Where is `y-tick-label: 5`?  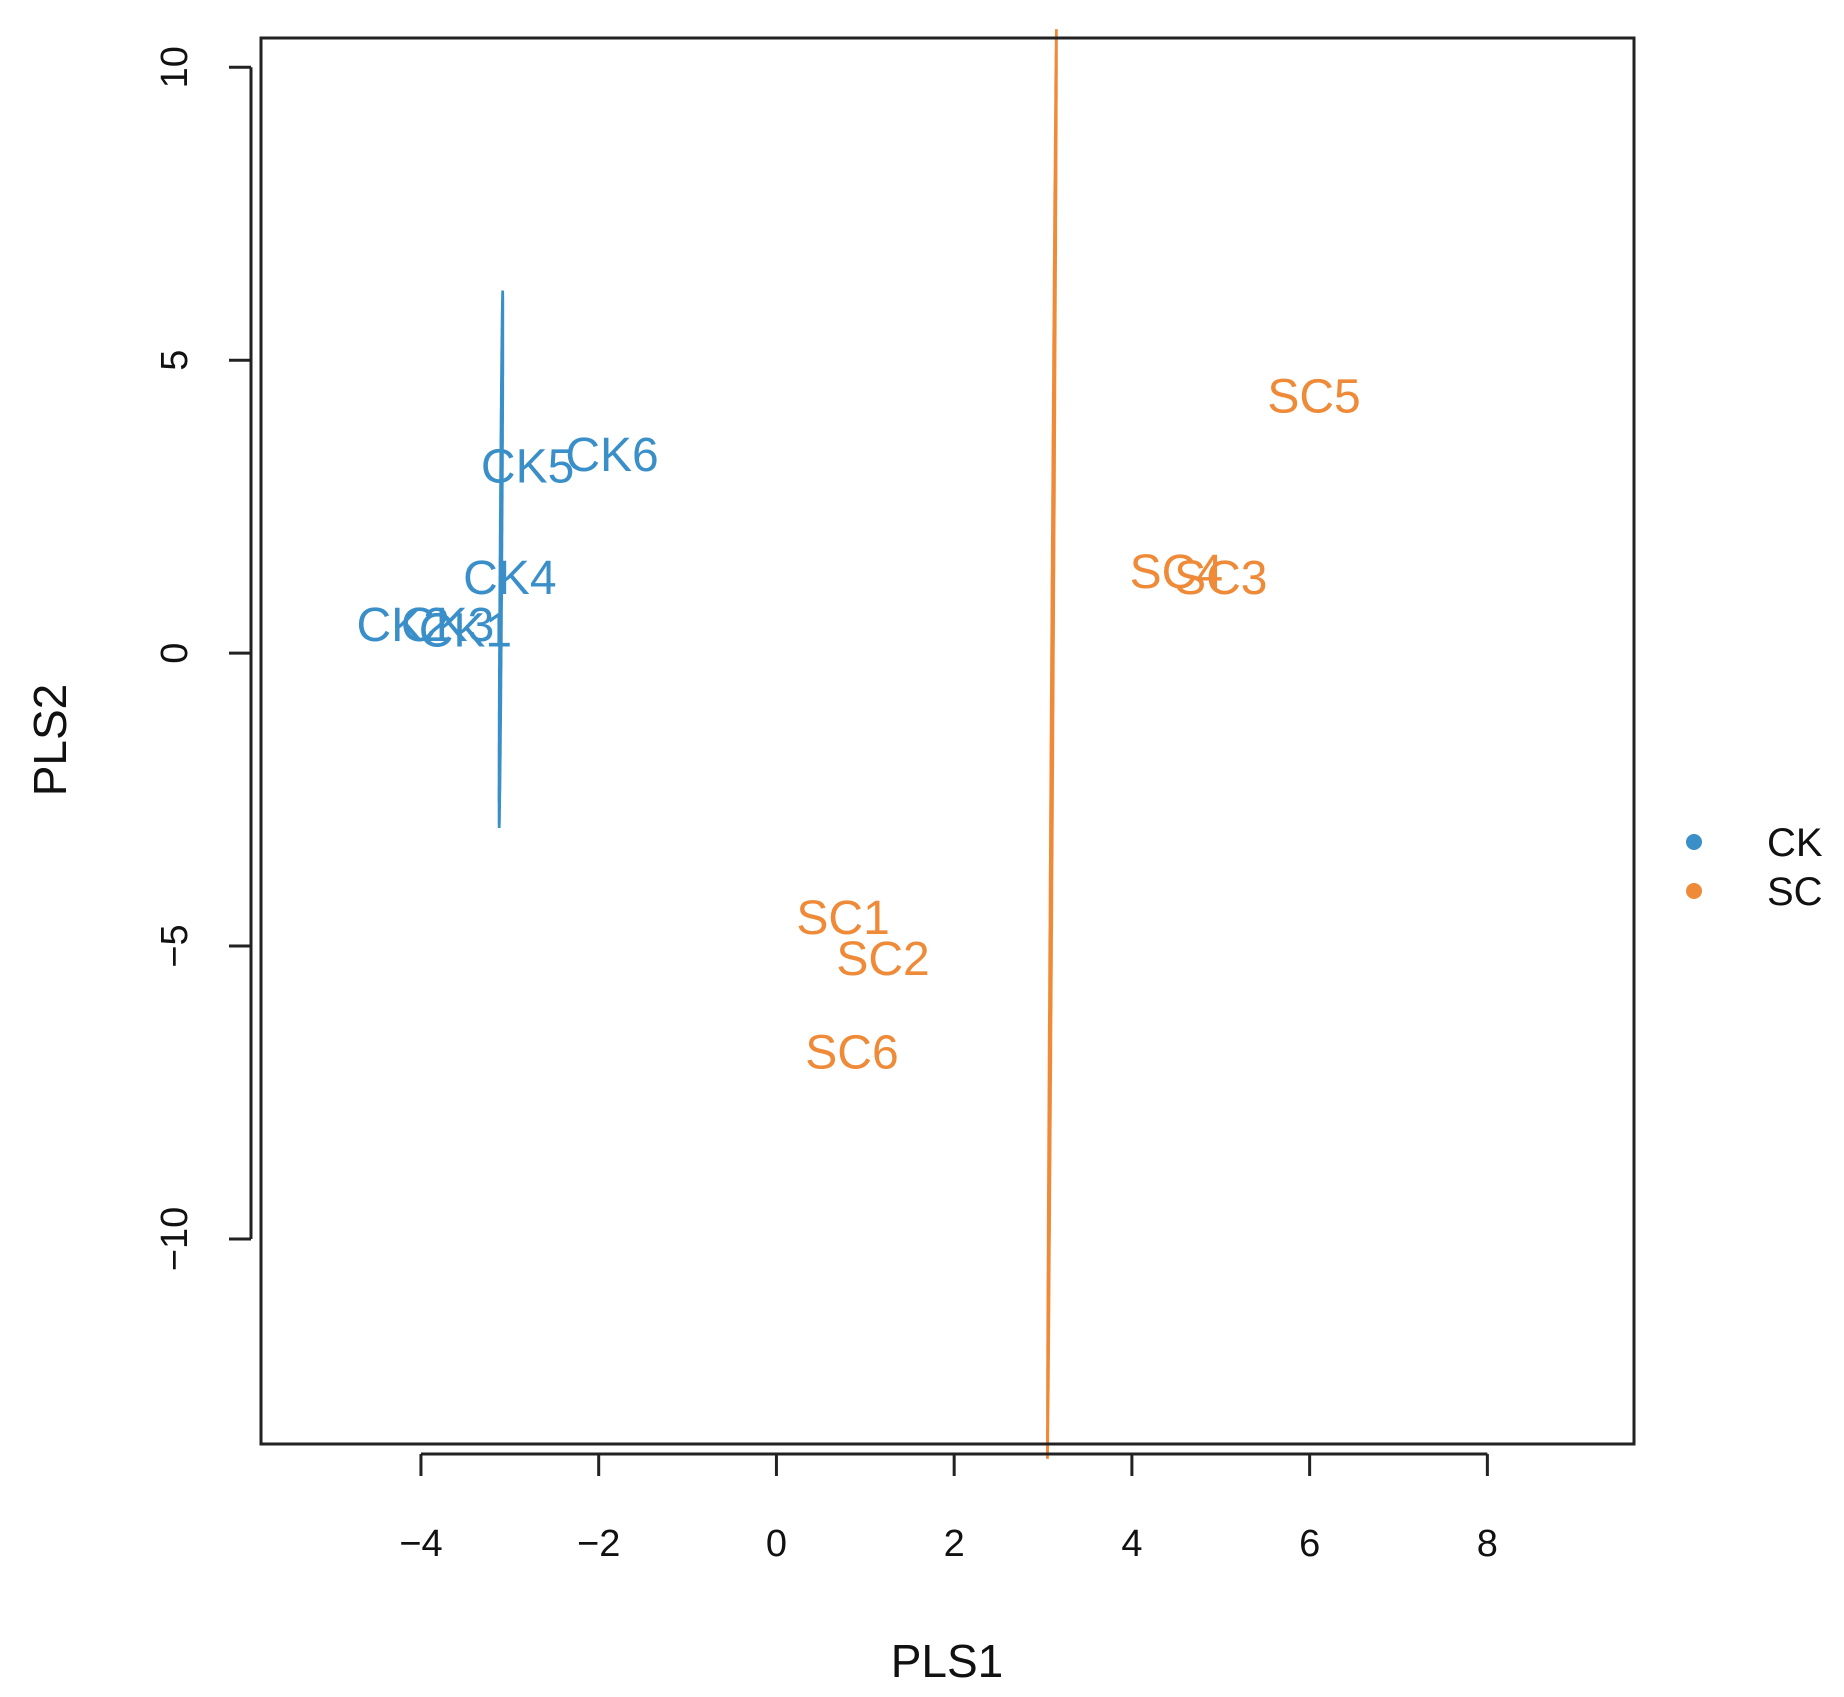
y-tick-label: 5 is located at coordinates (175, 360).